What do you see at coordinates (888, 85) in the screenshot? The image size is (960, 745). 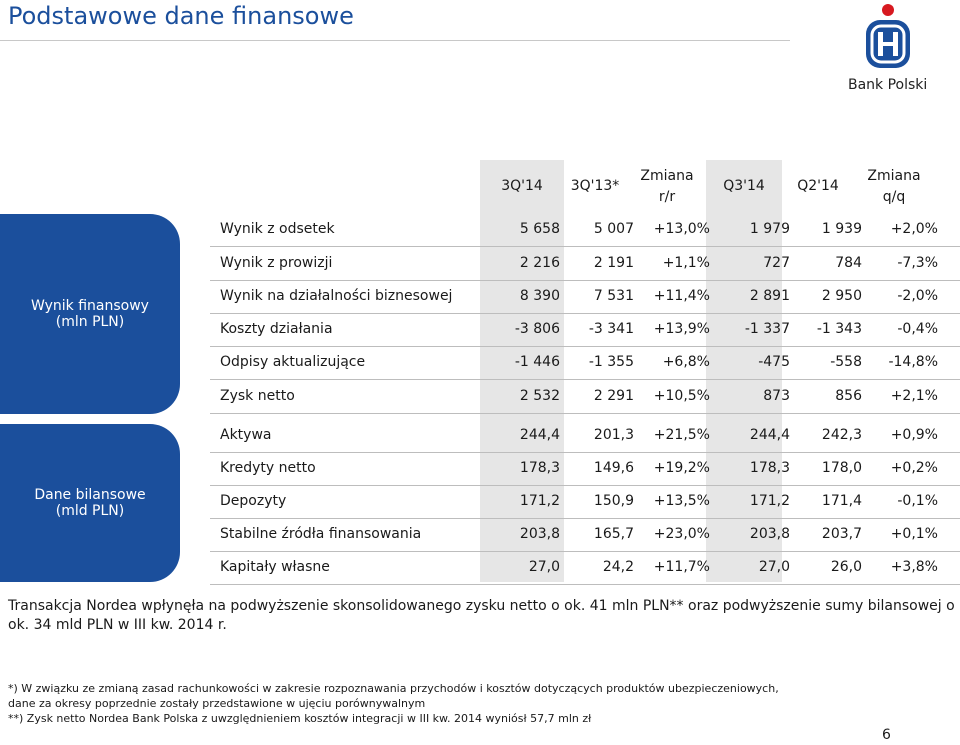 I see `bank-name: Bank Polski` at bounding box center [888, 85].